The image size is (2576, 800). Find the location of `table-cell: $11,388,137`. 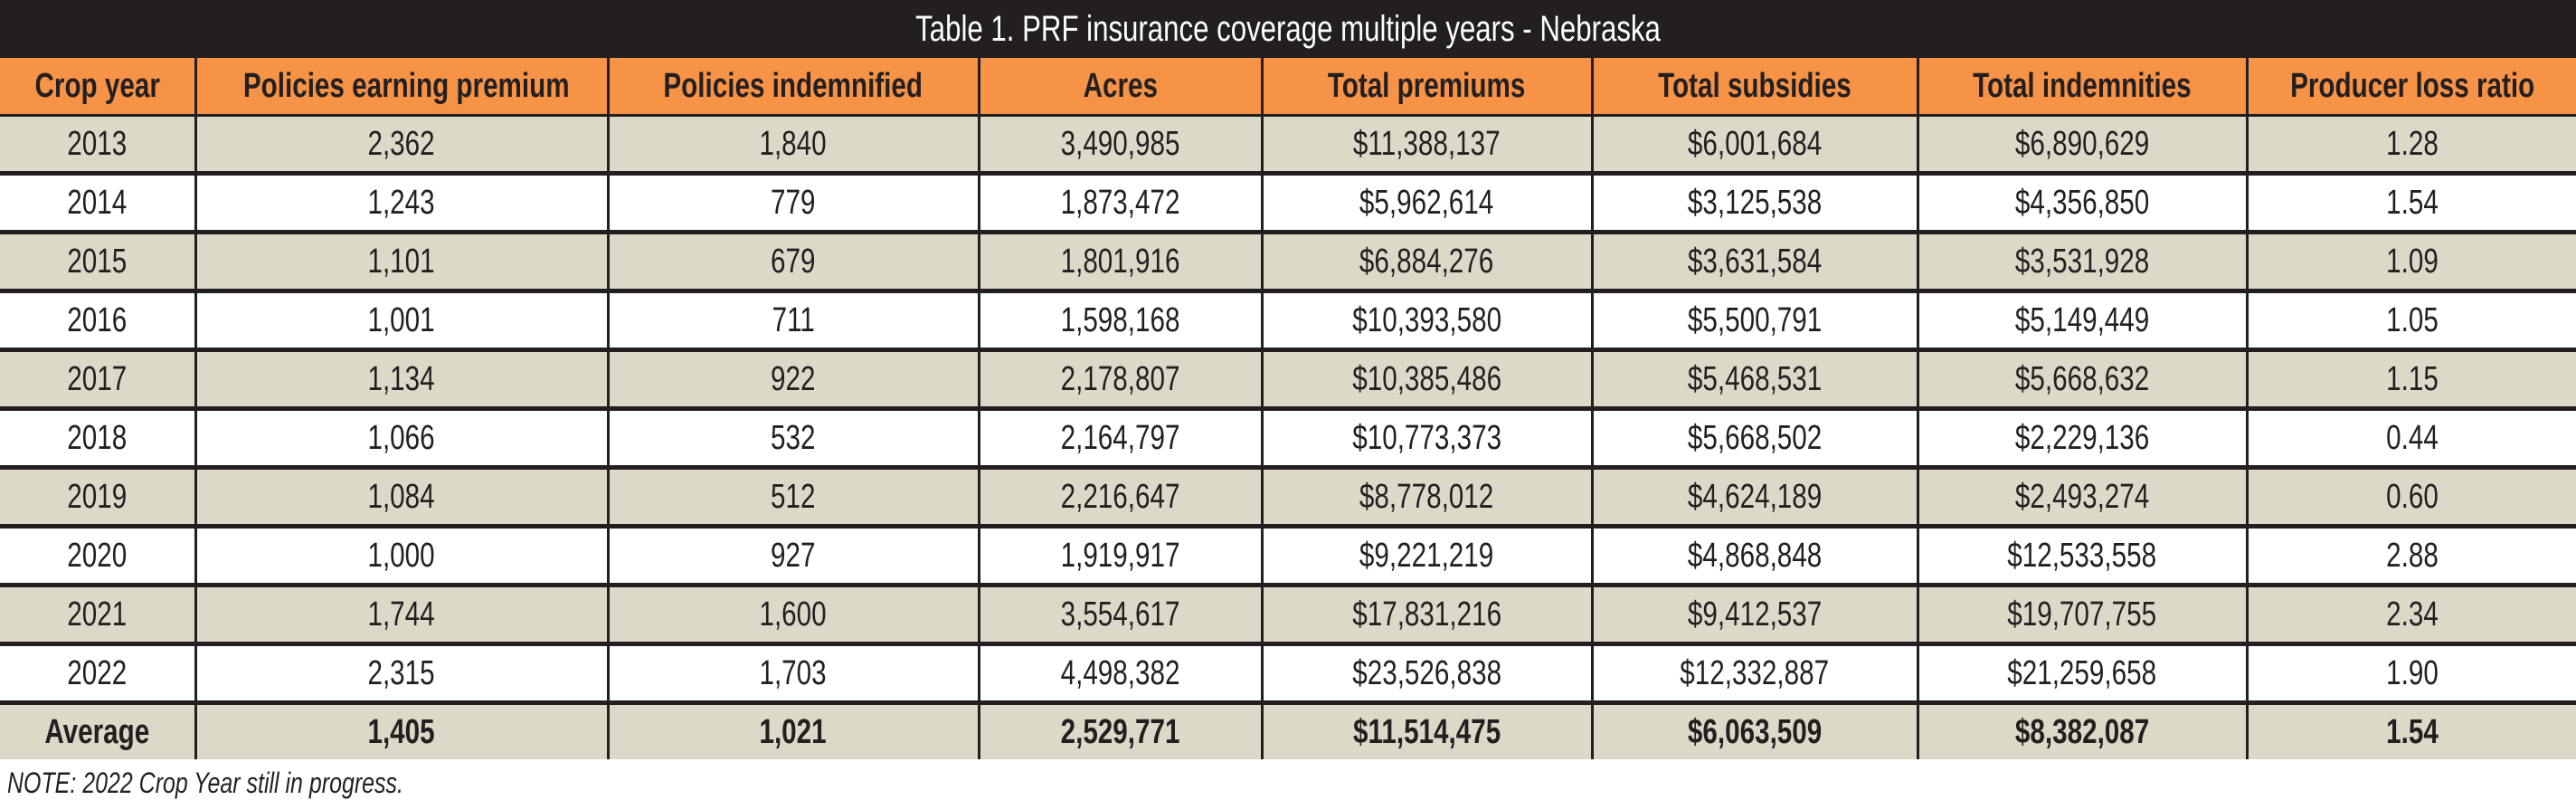

table-cell: $11,388,137 is located at coordinates (1426, 145).